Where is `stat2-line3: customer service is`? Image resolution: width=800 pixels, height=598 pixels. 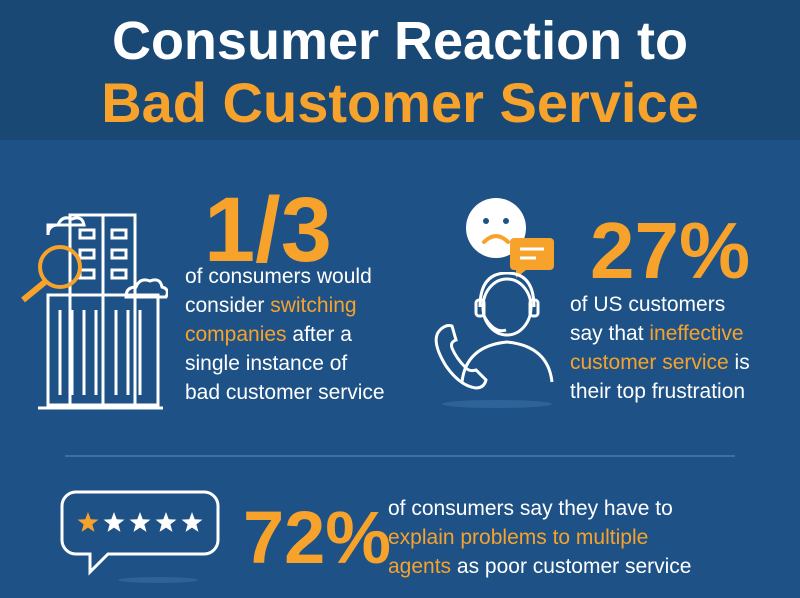 stat2-line3: customer service is is located at coordinates (675, 362).